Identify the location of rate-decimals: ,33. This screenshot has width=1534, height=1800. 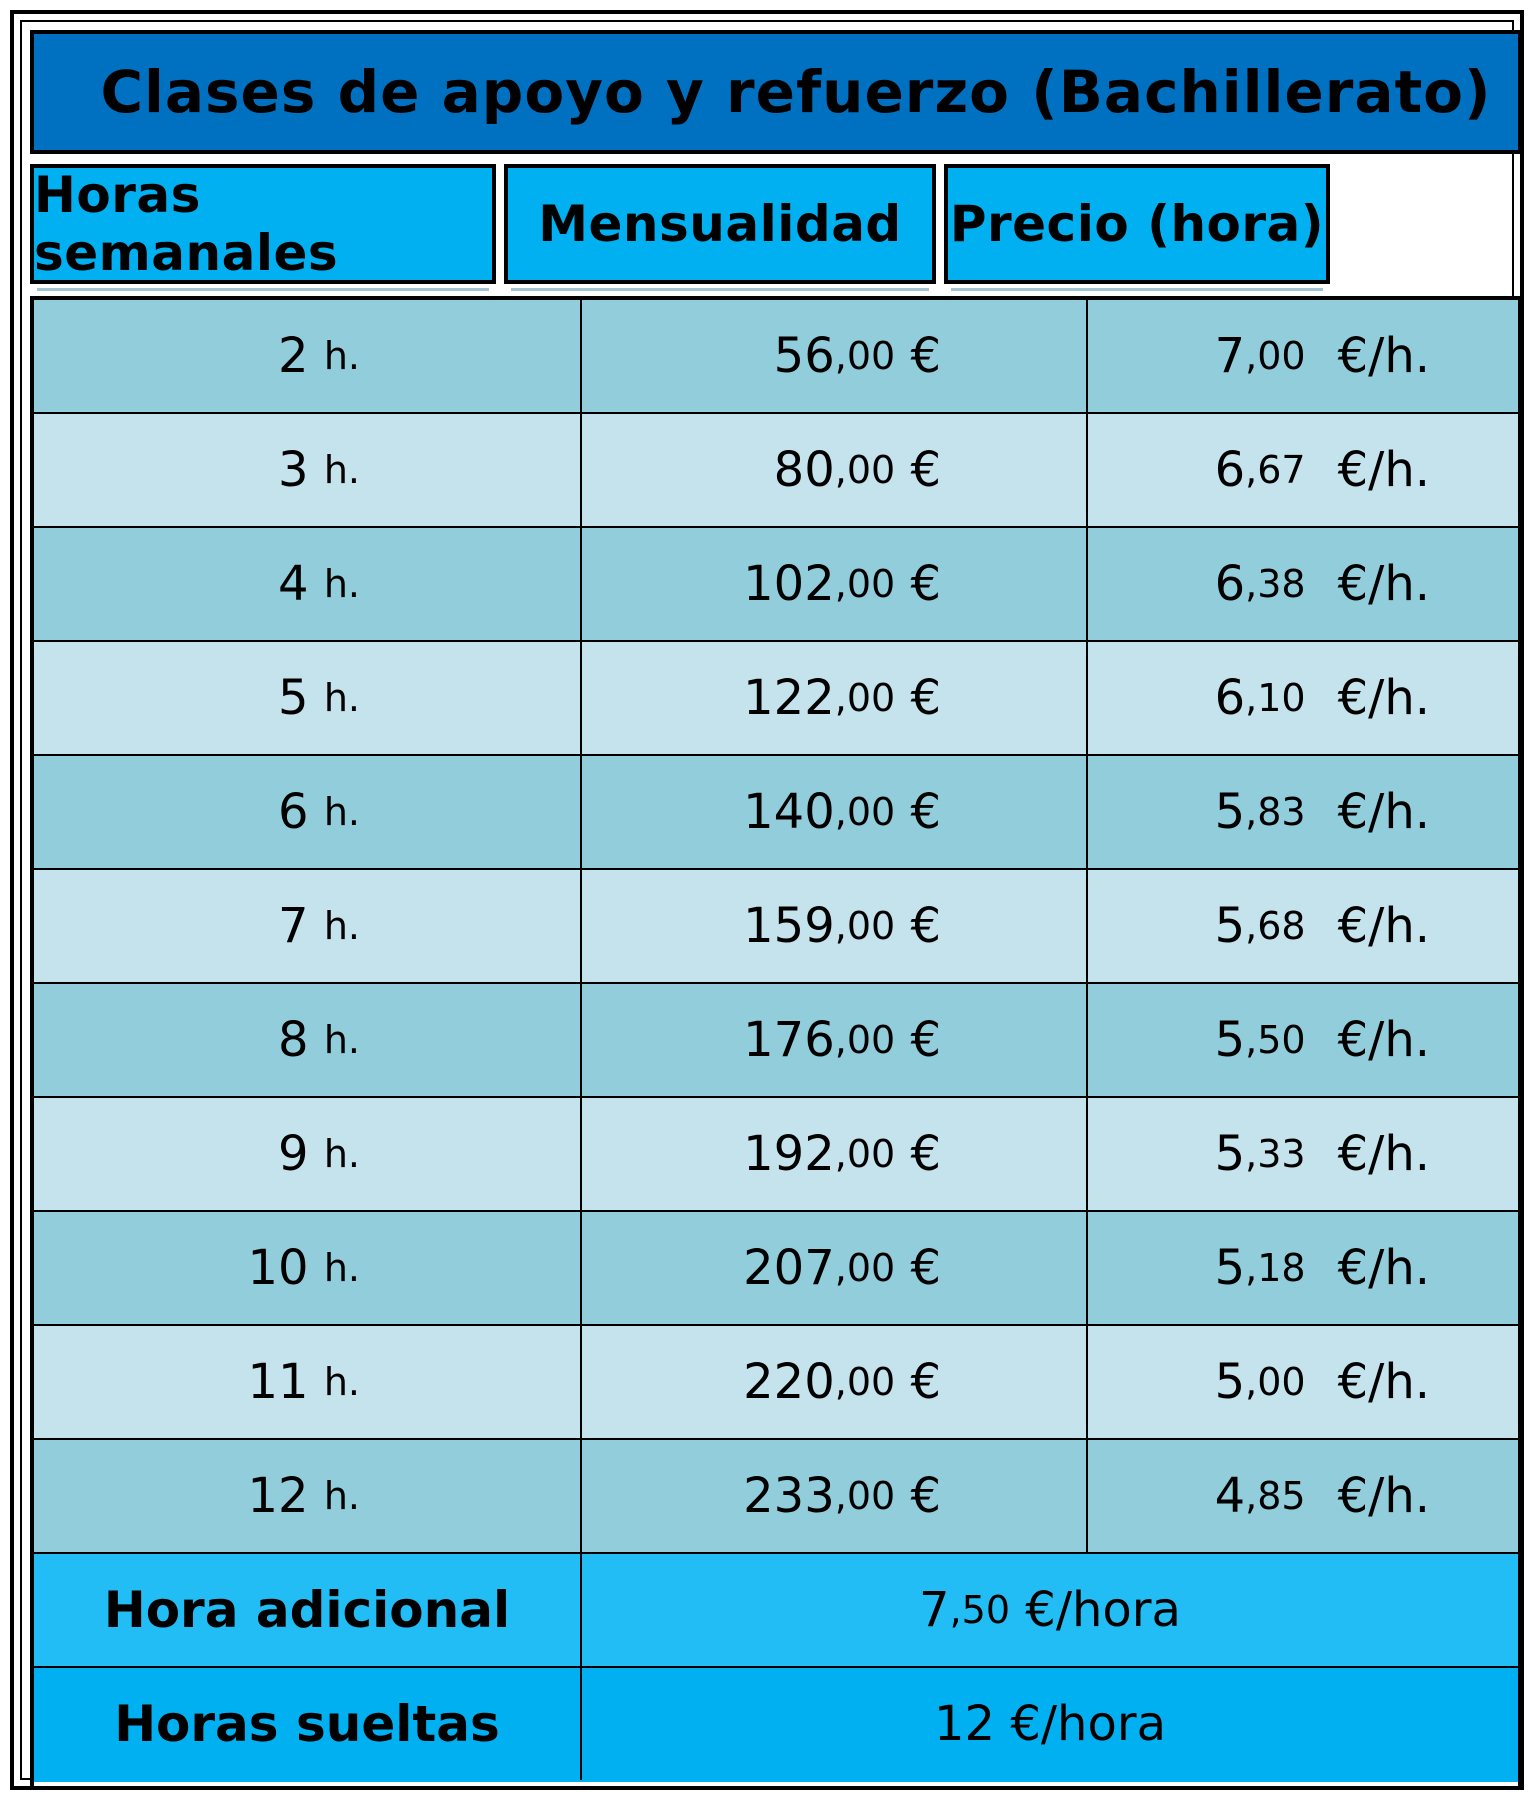
(1275, 1154).